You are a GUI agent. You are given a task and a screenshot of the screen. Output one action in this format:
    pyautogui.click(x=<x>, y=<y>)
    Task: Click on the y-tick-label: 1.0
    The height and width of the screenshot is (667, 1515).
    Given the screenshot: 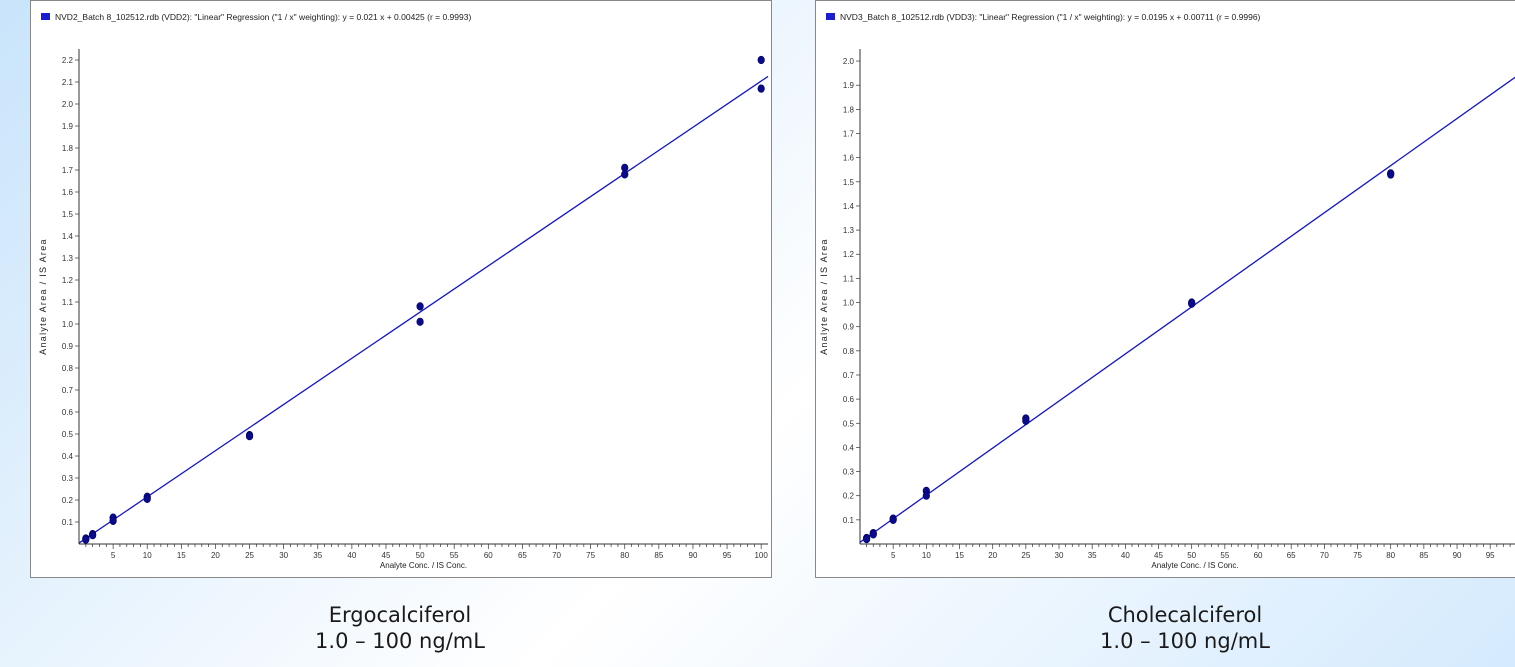 What is the action you would take?
    pyautogui.click(x=849, y=303)
    